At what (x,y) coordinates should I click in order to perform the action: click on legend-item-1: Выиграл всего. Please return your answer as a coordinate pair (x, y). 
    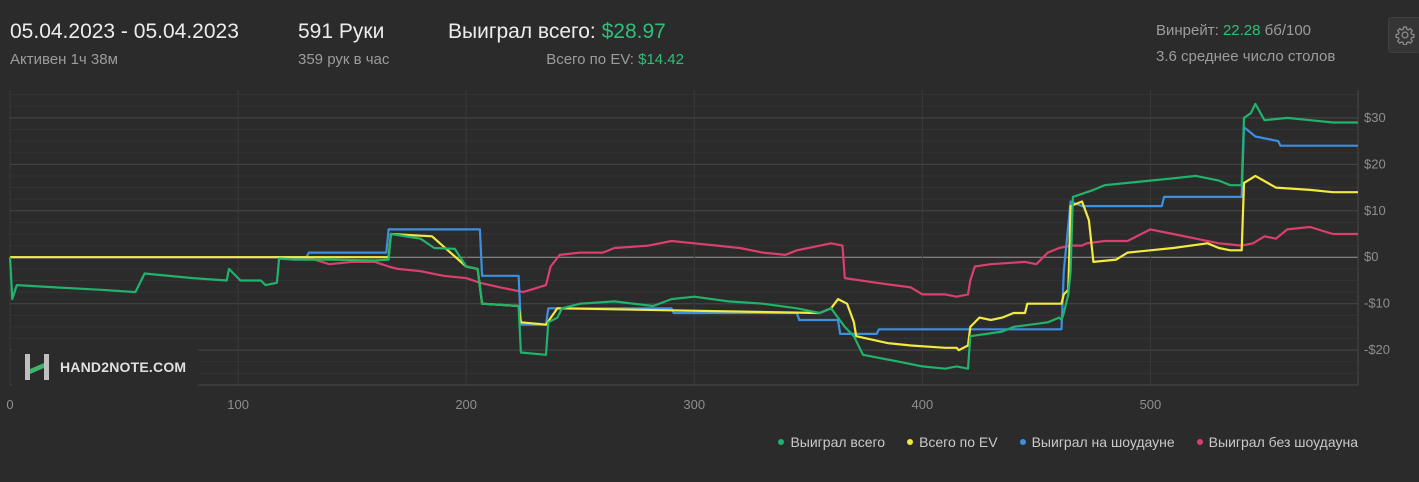
    Looking at the image, I should click on (831, 442).